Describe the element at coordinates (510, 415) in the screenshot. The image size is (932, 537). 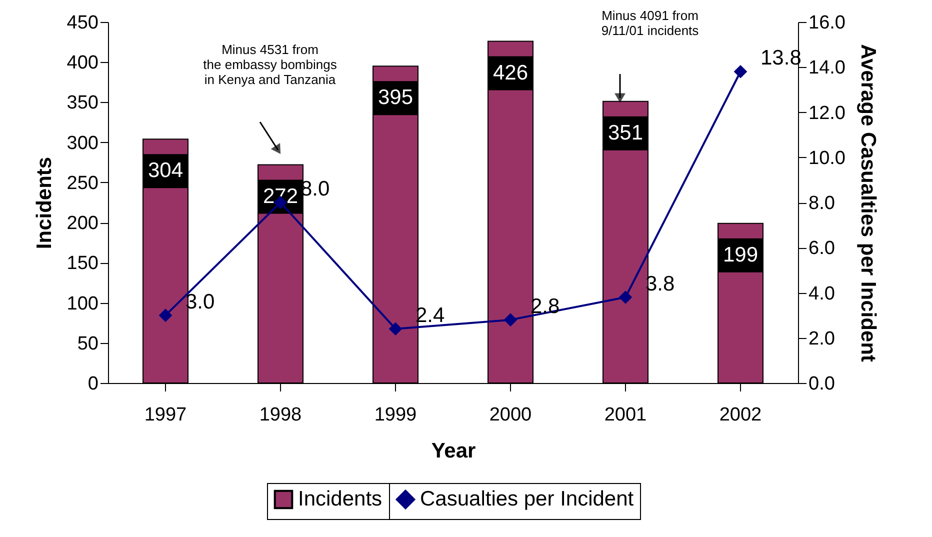
I see `x-tick-label: 2000` at that location.